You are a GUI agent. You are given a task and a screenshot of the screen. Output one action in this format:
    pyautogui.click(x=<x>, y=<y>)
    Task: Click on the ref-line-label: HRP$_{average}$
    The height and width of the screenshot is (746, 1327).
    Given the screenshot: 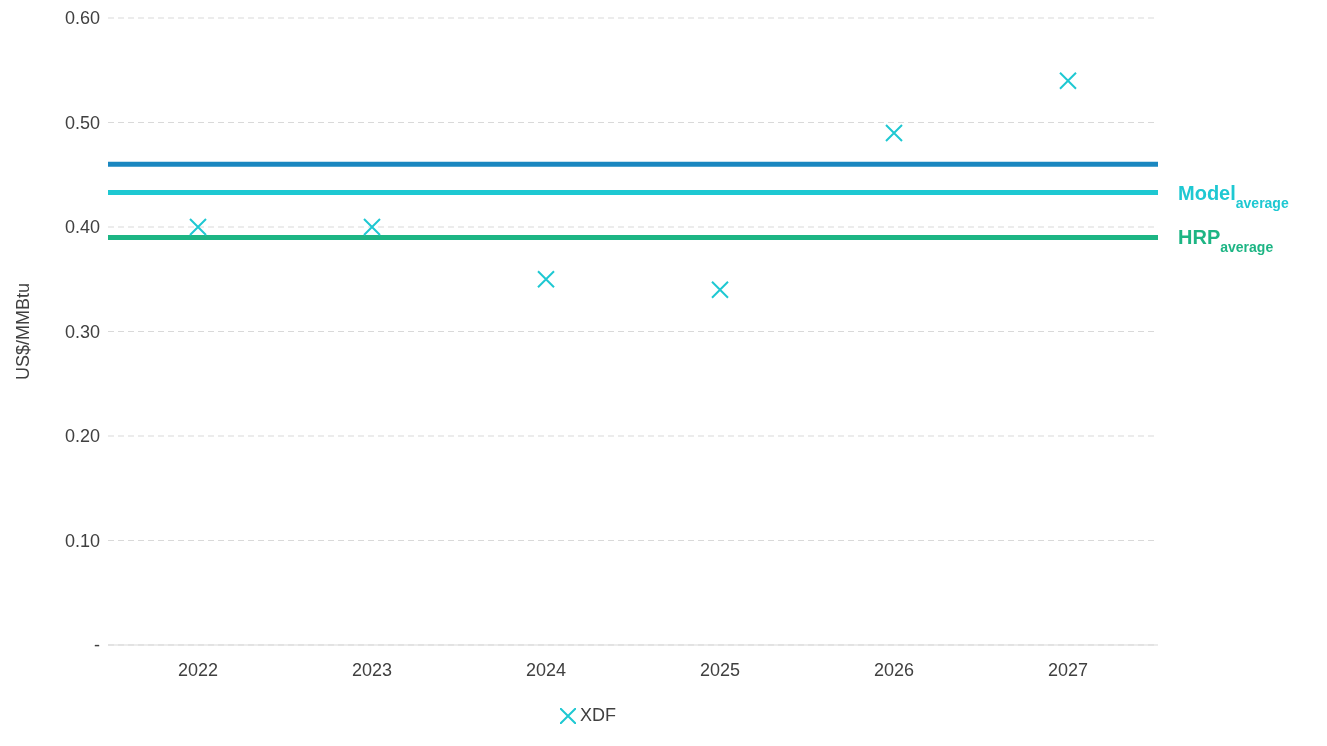 What is the action you would take?
    pyautogui.click(x=1226, y=241)
    